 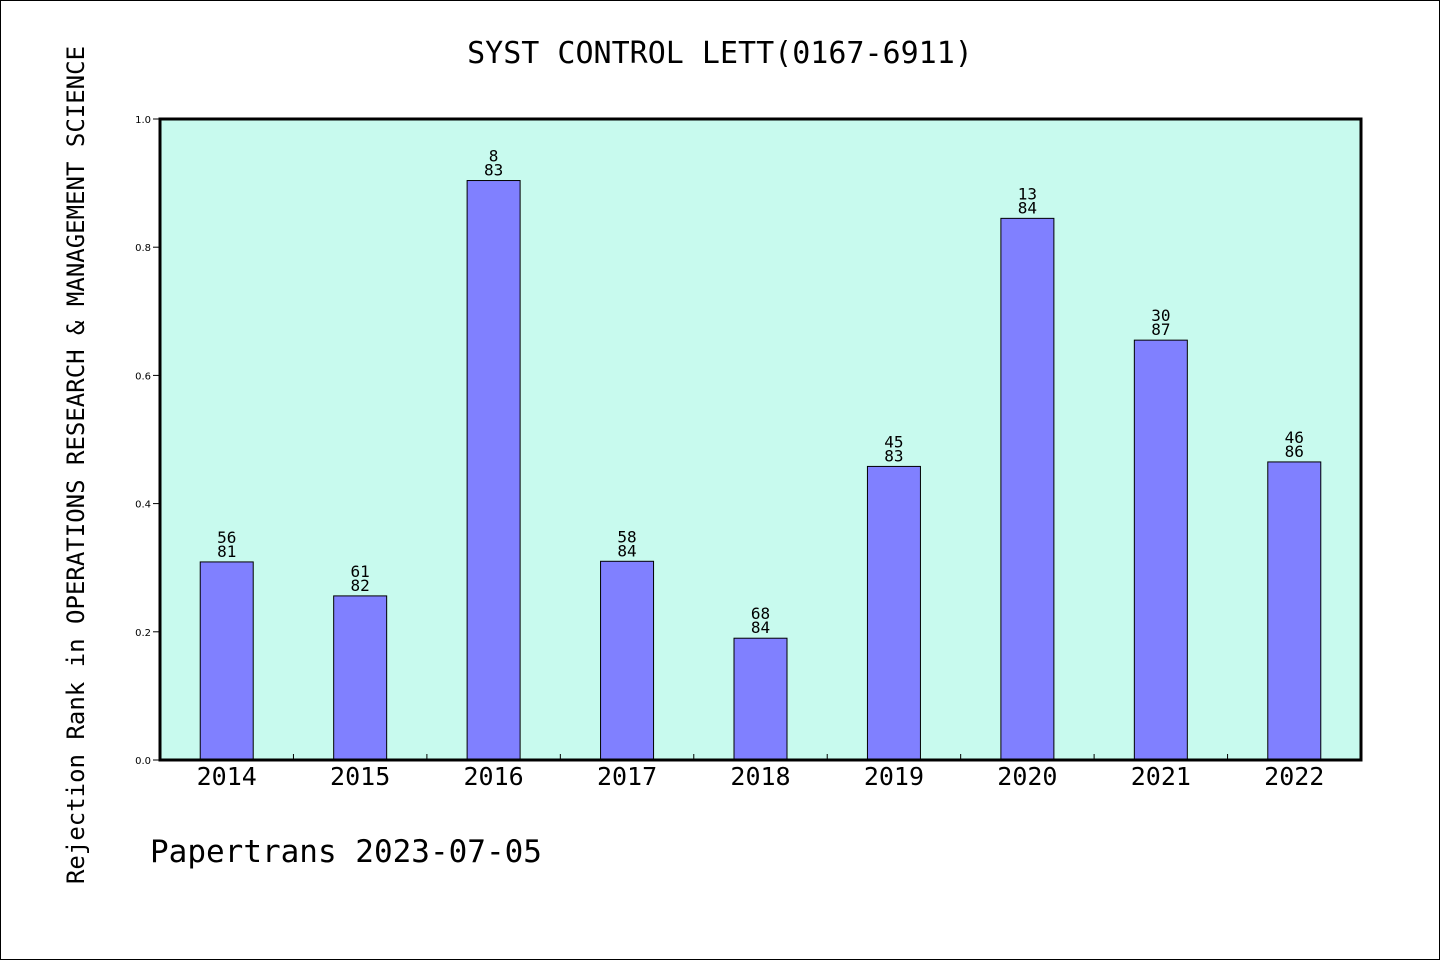 I want to click on bar-2021, so click(x=1160, y=550).